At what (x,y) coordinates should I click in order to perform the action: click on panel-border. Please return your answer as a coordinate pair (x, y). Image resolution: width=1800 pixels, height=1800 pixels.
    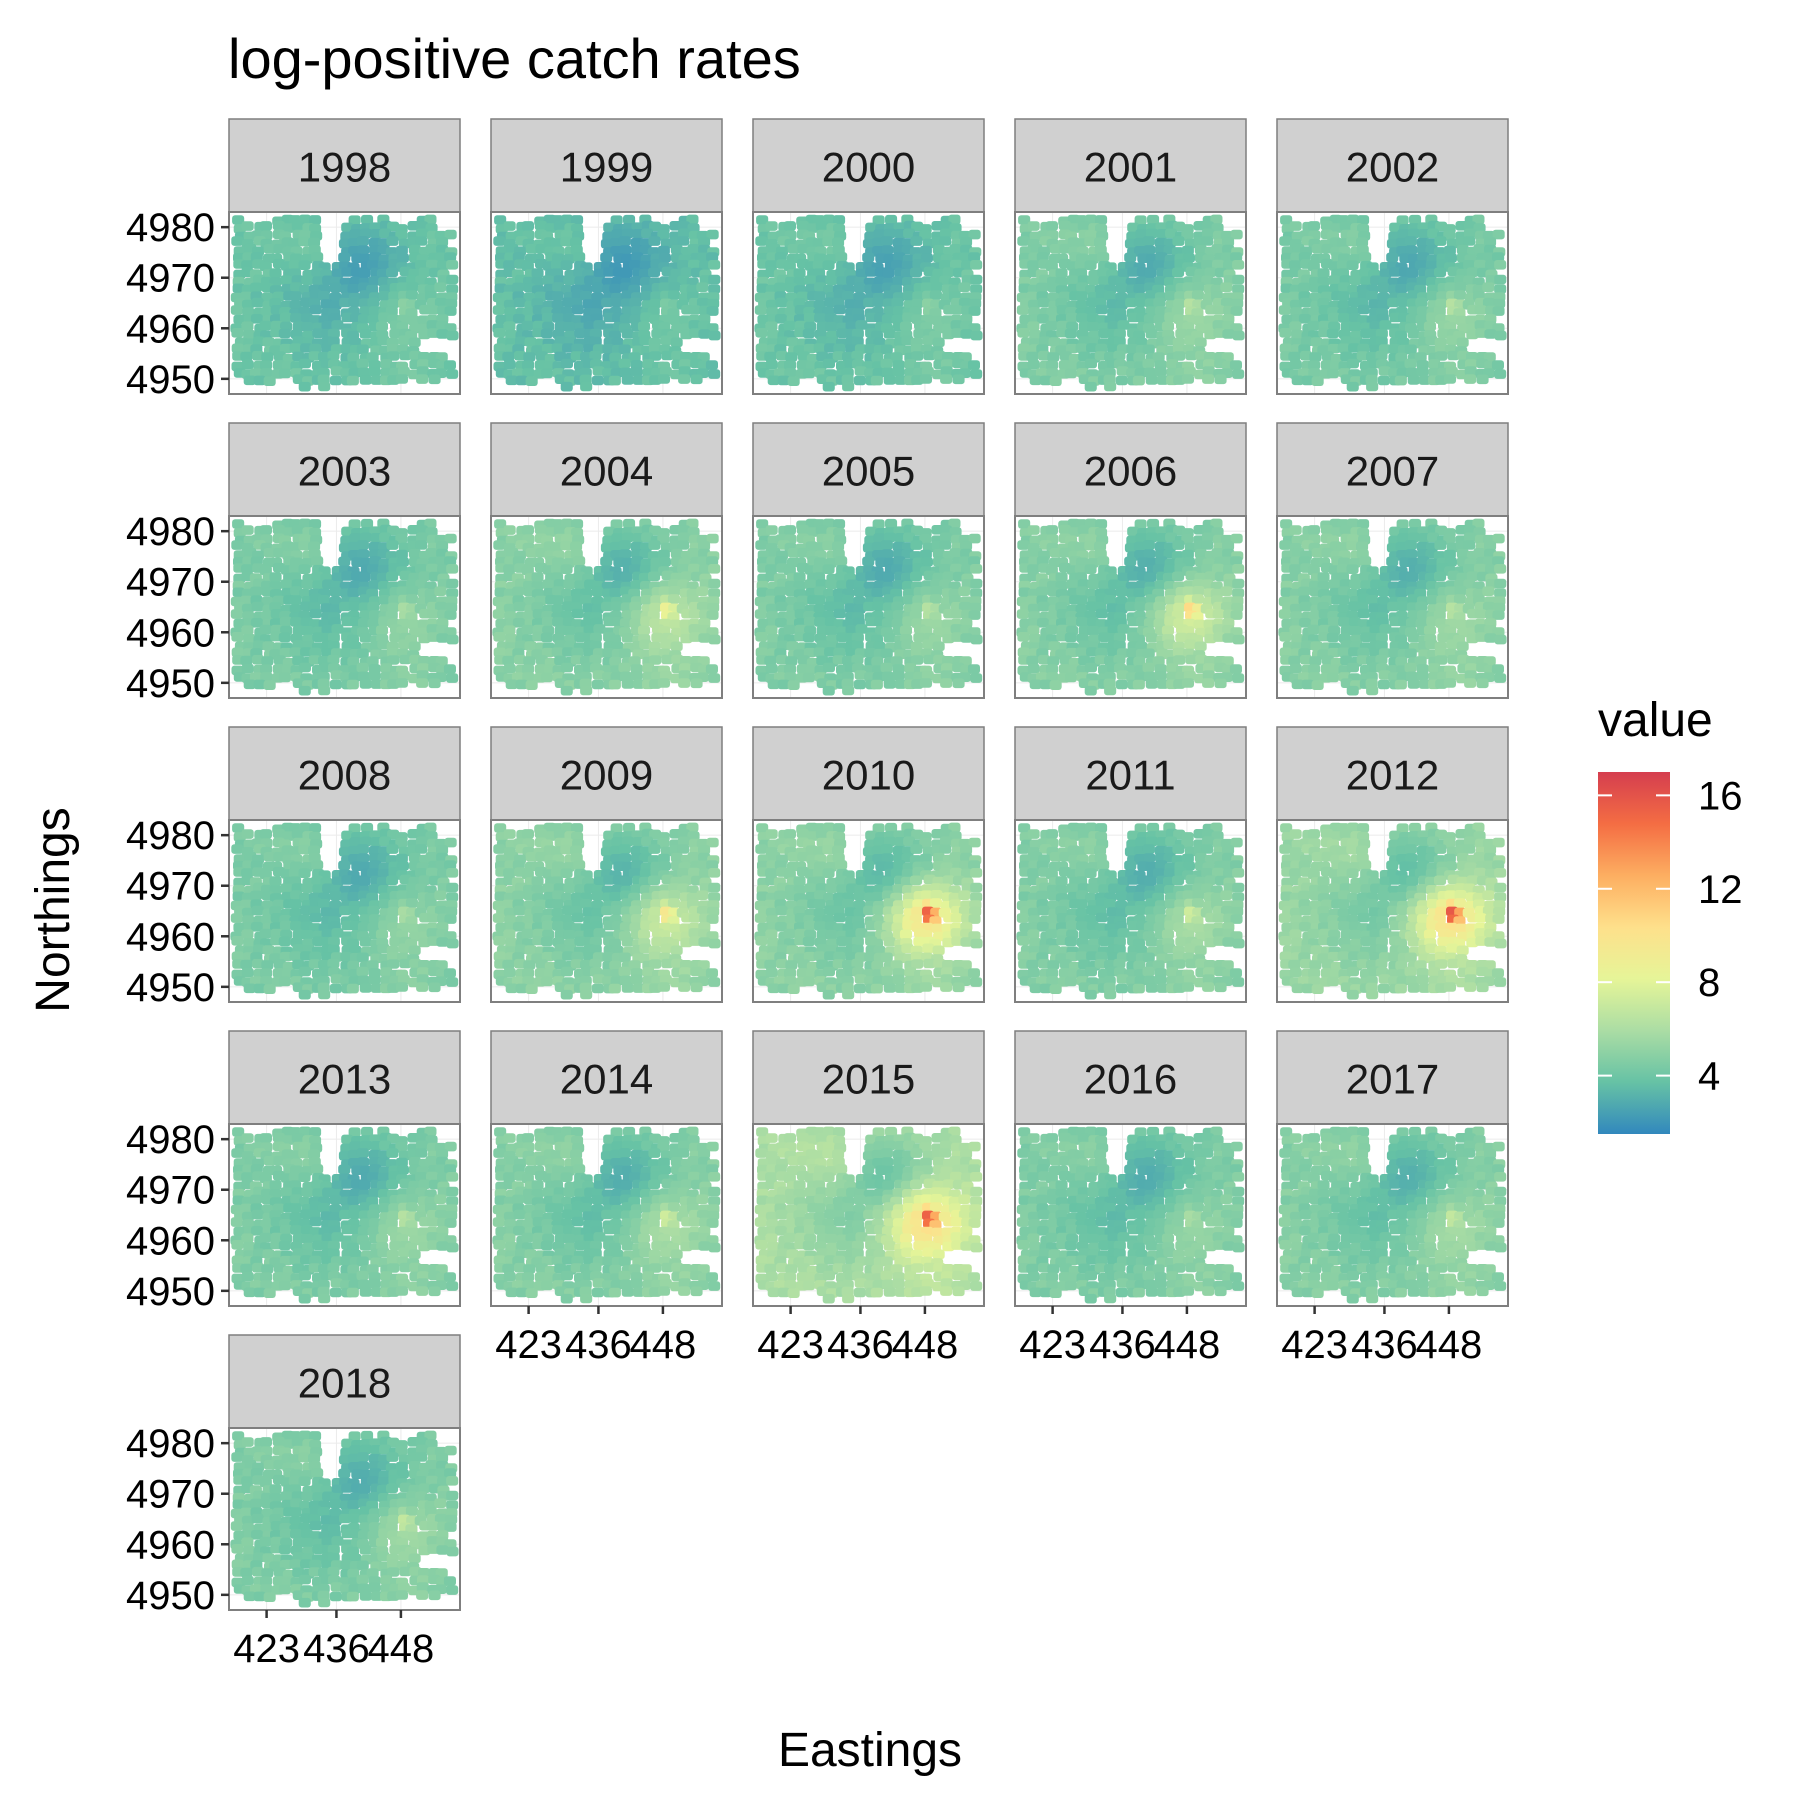
    Looking at the image, I should click on (868, 303).